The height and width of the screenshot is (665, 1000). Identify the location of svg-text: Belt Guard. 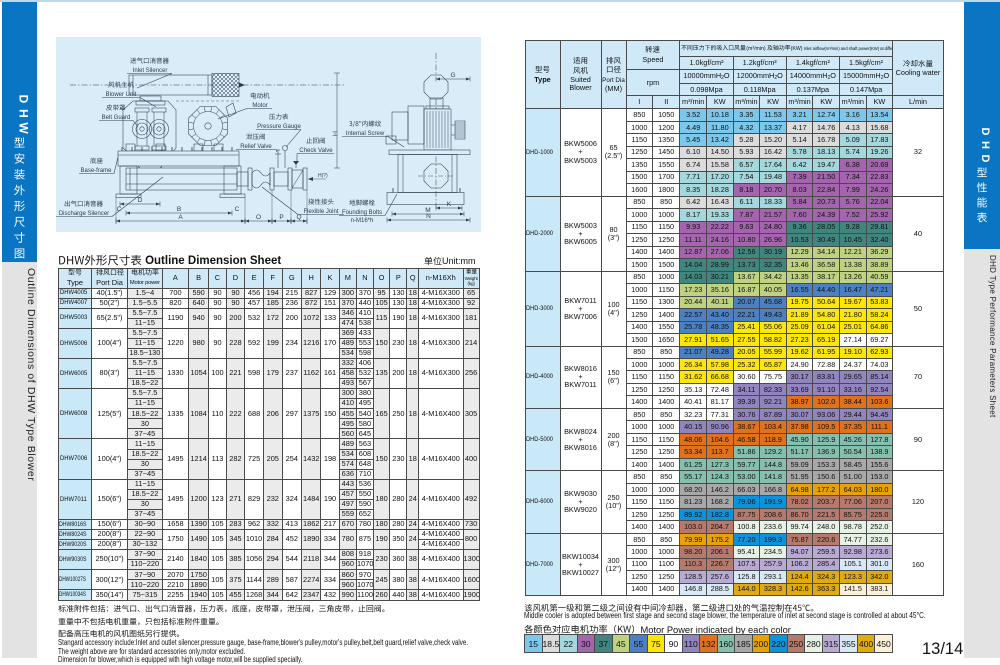
(116, 118).